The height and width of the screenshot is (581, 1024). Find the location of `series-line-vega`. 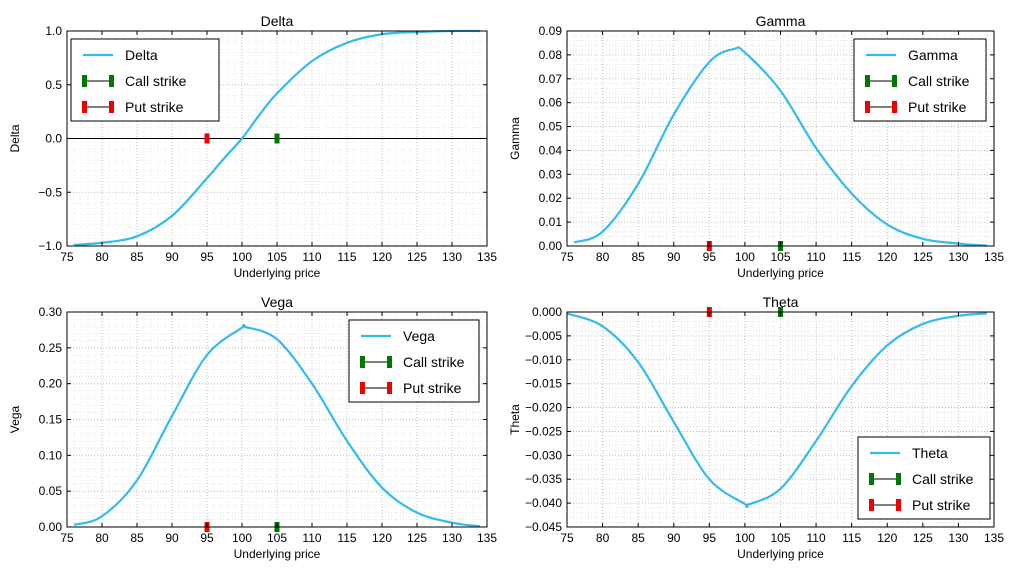

series-line-vega is located at coordinates (277, 425).